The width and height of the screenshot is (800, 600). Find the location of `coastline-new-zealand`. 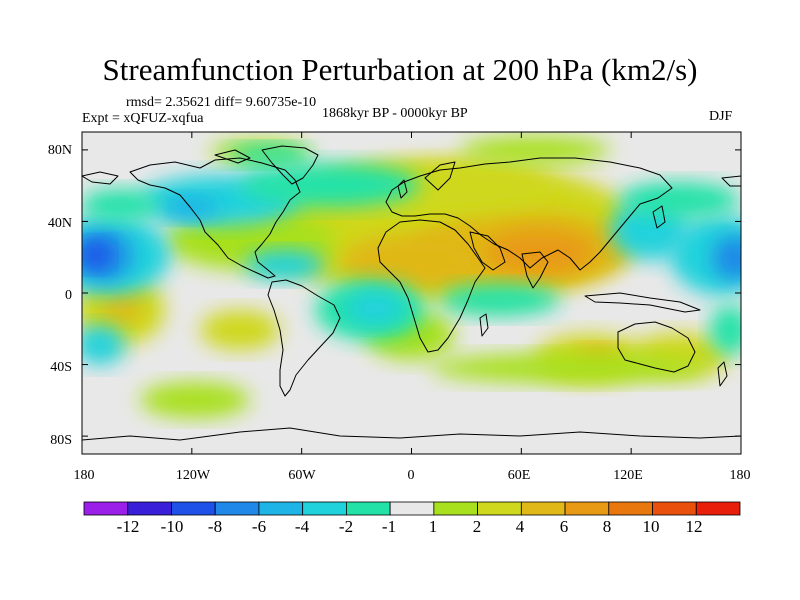

coastline-new-zealand is located at coordinates (722, 374).